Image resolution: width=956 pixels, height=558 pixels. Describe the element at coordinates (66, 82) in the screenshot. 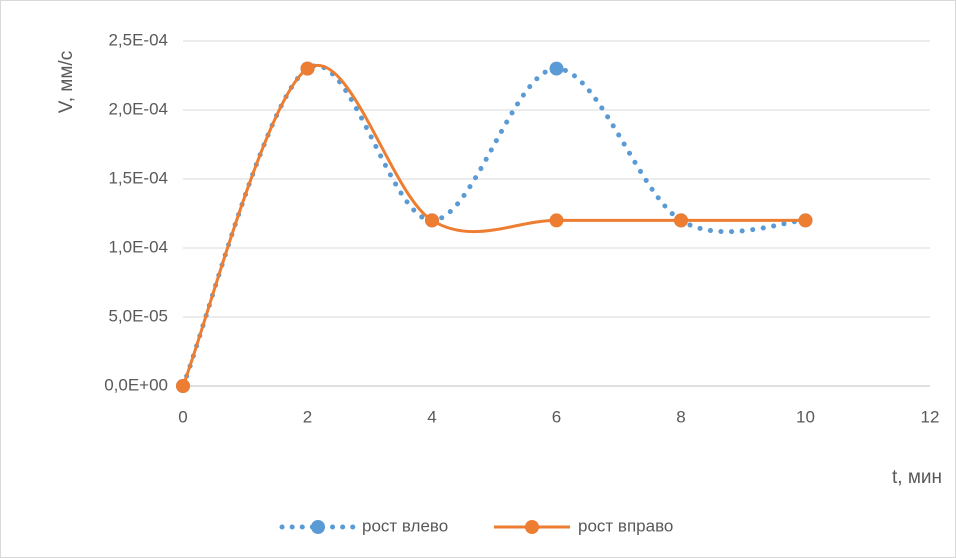

I see `y-axis-title: V, мм/с` at that location.